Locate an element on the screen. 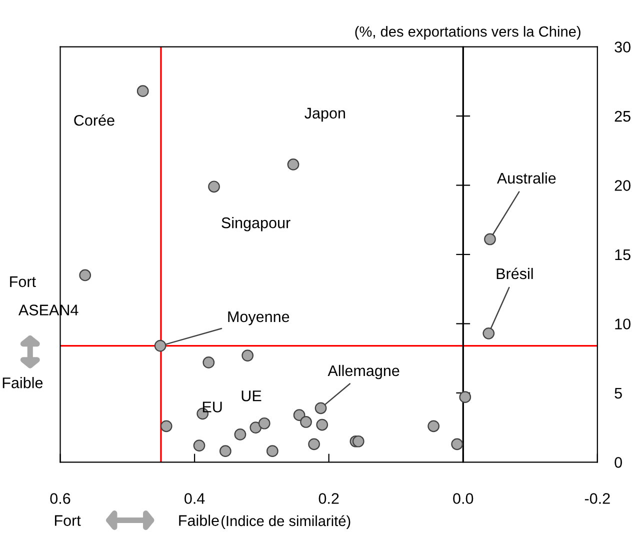 The height and width of the screenshot is (538, 641). y-tick-label: 25 is located at coordinates (622, 116).